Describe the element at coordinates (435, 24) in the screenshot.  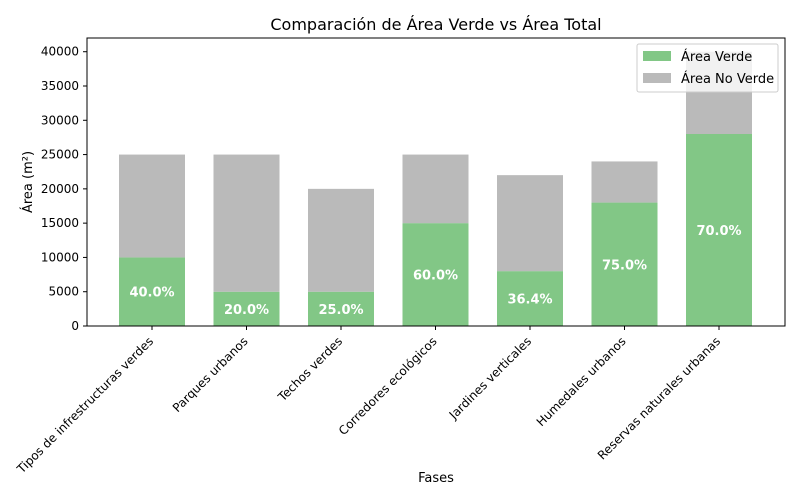
I see `chart-title: Comparación de Área Verde vs Área Total` at that location.